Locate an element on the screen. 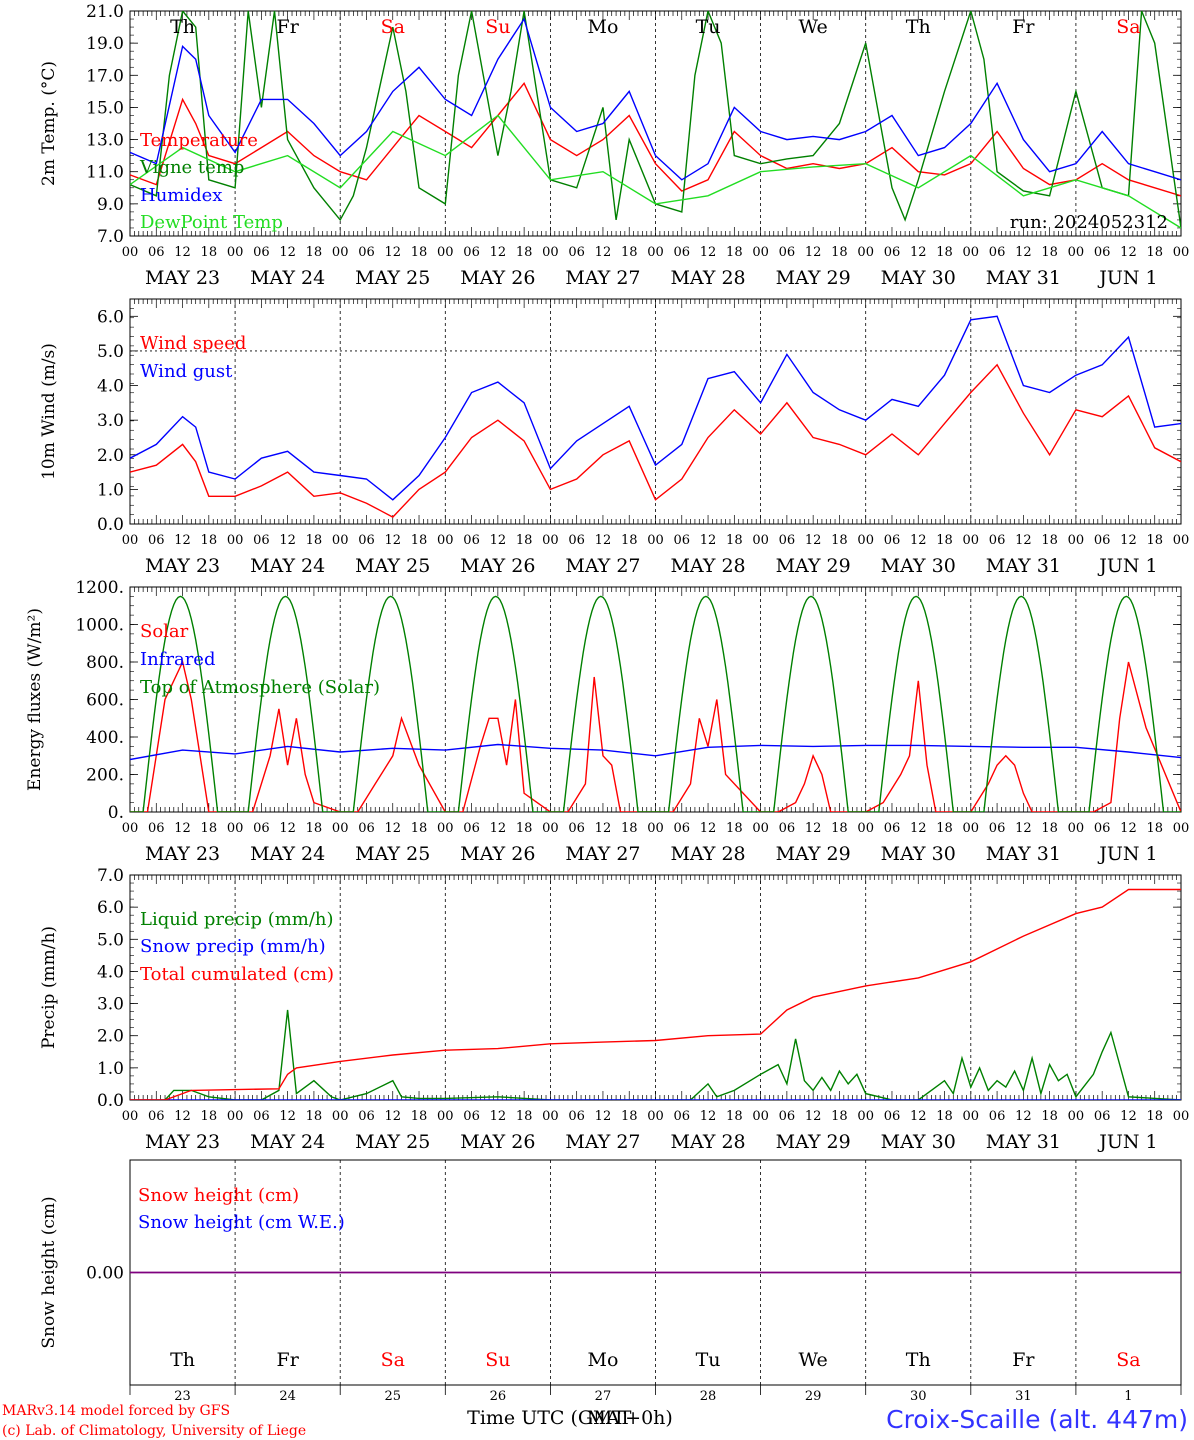 The height and width of the screenshot is (1440, 1194). weekday-label: Su is located at coordinates (497, 27).